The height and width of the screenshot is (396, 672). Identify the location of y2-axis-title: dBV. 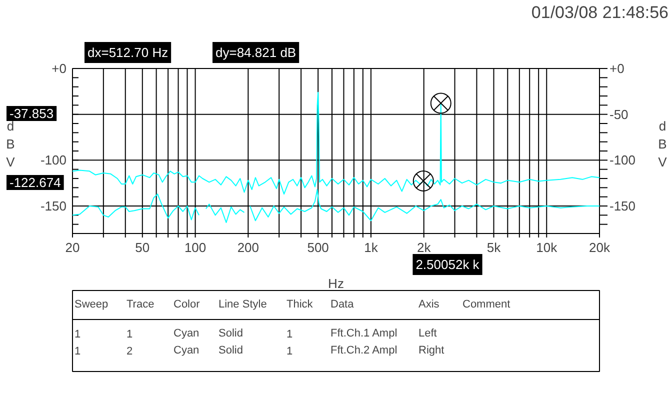
(663, 144).